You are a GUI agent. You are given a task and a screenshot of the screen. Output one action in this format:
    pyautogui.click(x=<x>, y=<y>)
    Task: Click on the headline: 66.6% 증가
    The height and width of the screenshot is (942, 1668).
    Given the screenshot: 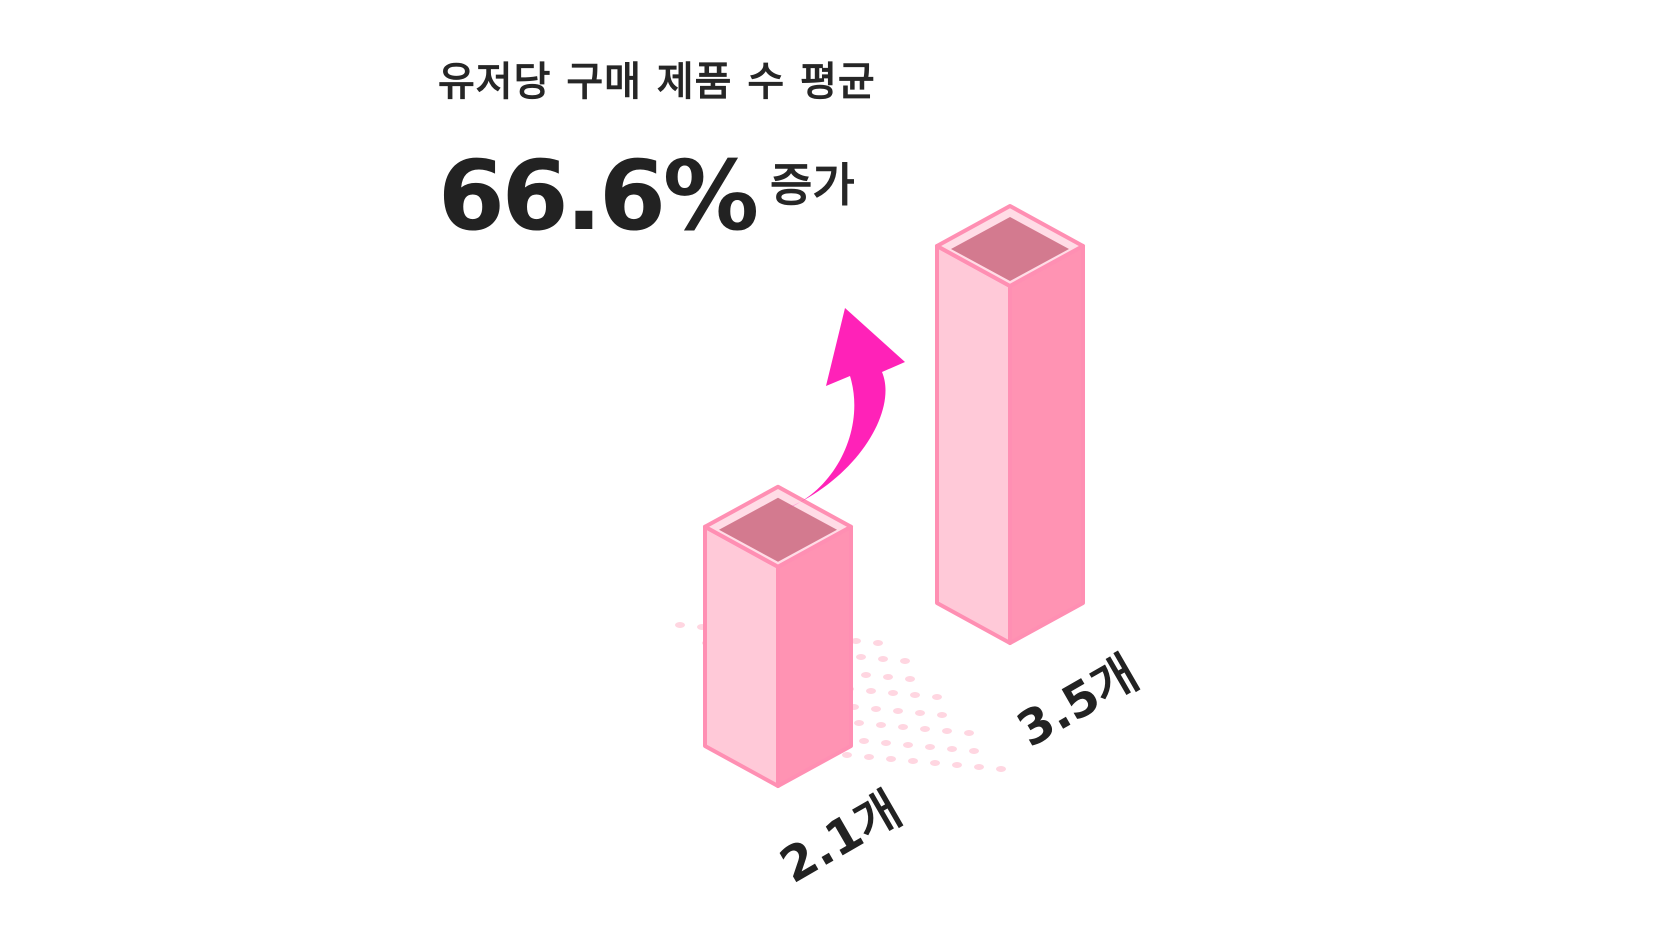 What is the action you would take?
    pyautogui.click(x=646, y=196)
    